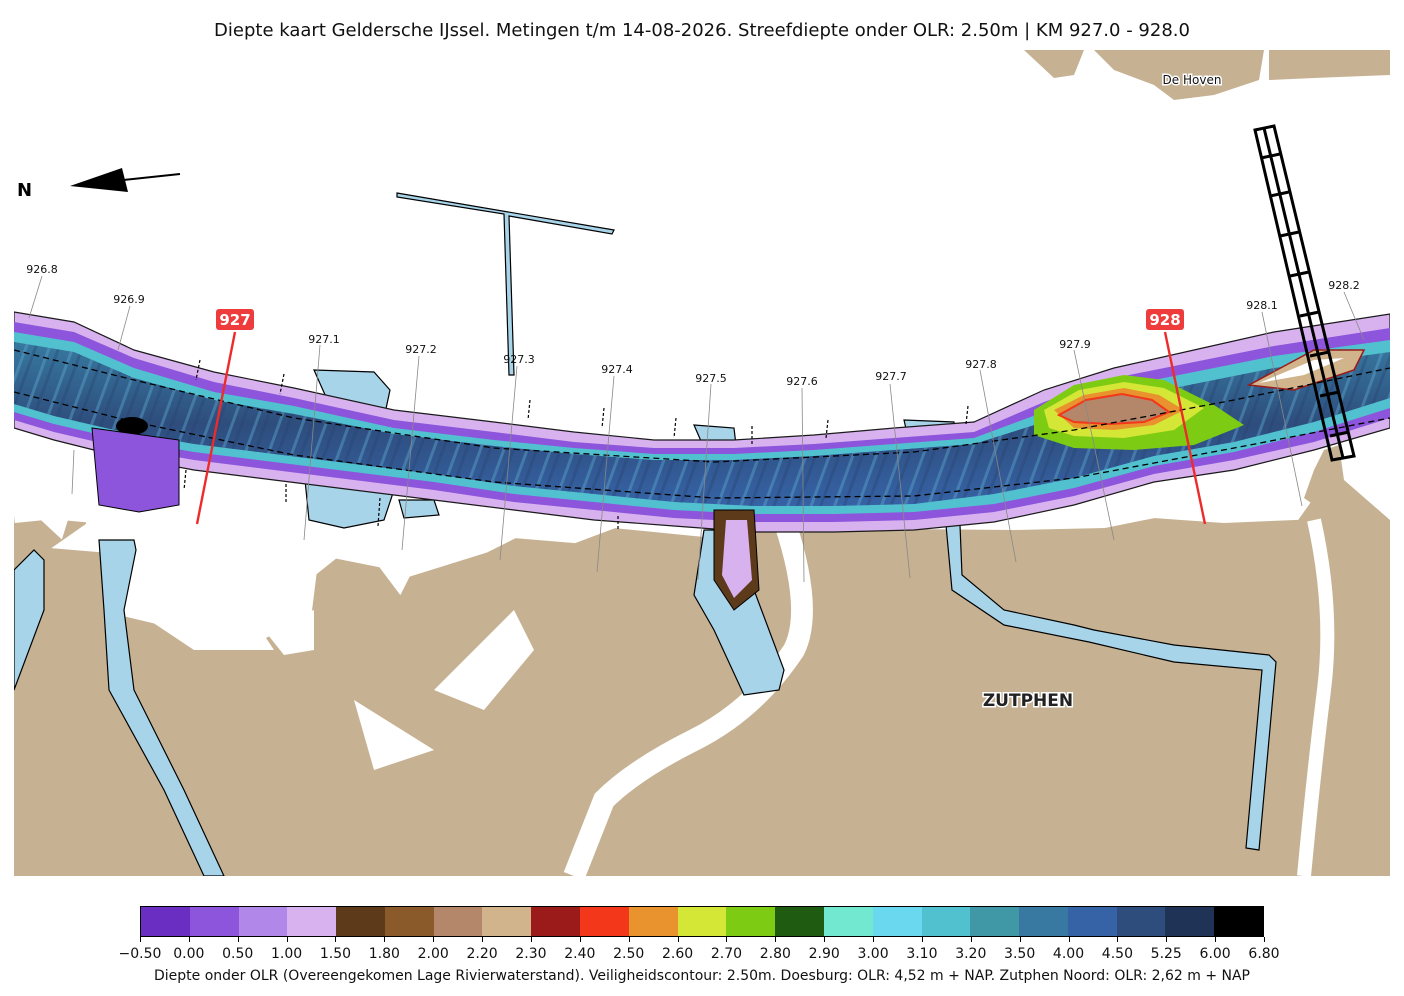 The width and height of the screenshot is (1404, 996). Describe the element at coordinates (482, 954) in the screenshot. I see `colorbar-tick-label: 2.20` at that location.